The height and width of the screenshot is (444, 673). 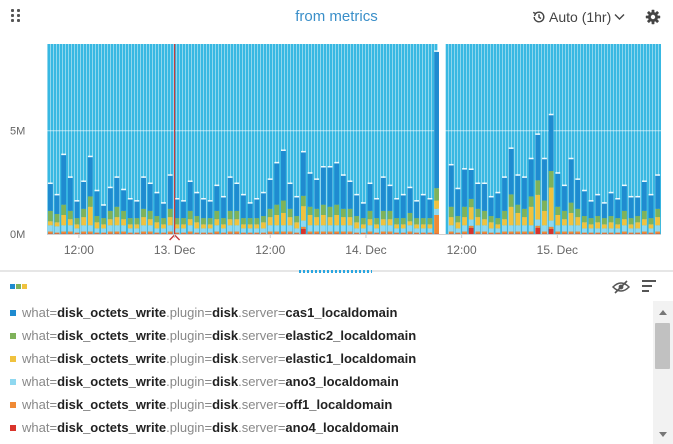 I want to click on panel-splitter, so click(x=336, y=270).